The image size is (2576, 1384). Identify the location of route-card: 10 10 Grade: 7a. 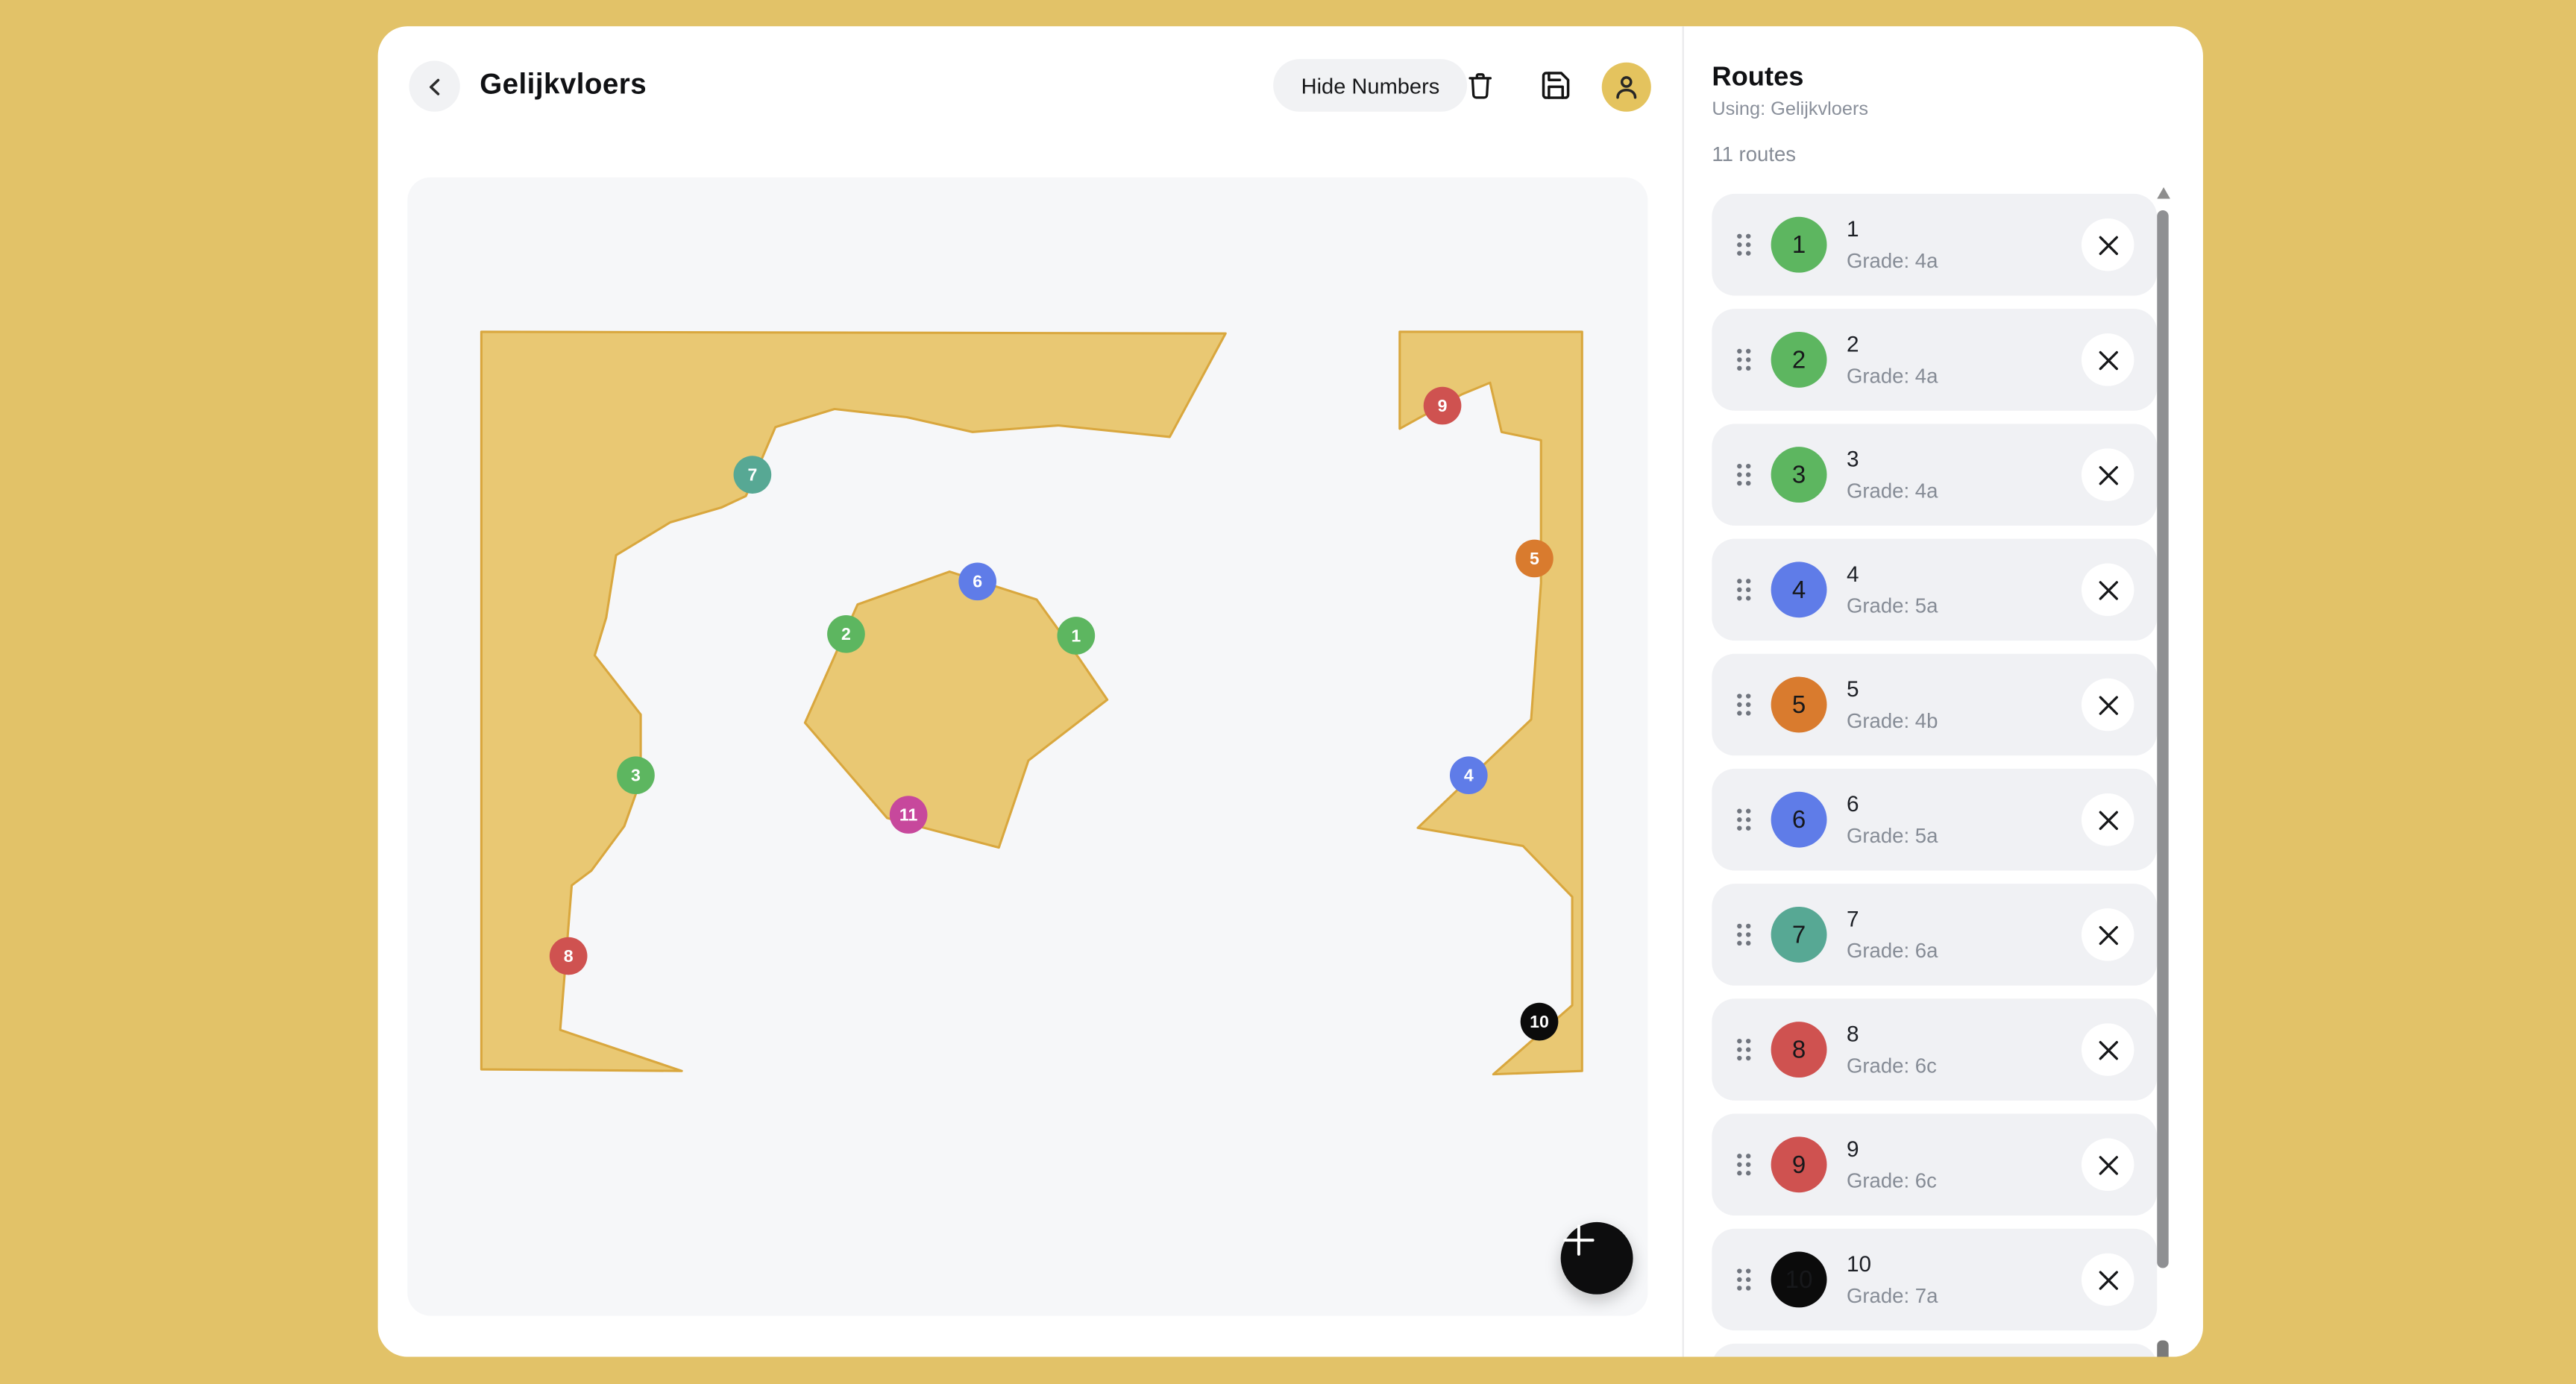
(1935, 1279).